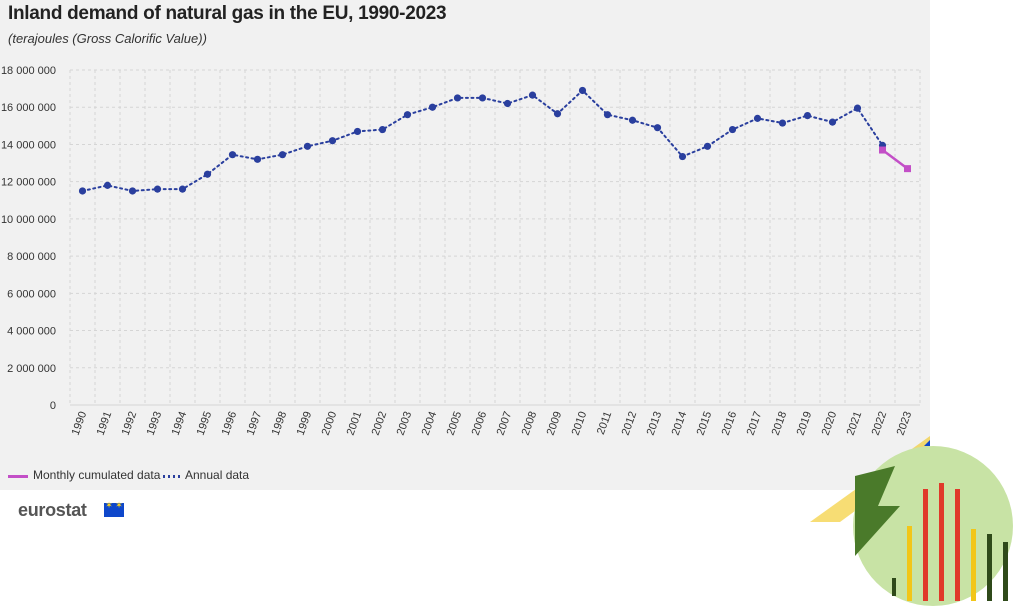  What do you see at coordinates (105, 423) in the screenshot?
I see `x-tick-label: 1991` at bounding box center [105, 423].